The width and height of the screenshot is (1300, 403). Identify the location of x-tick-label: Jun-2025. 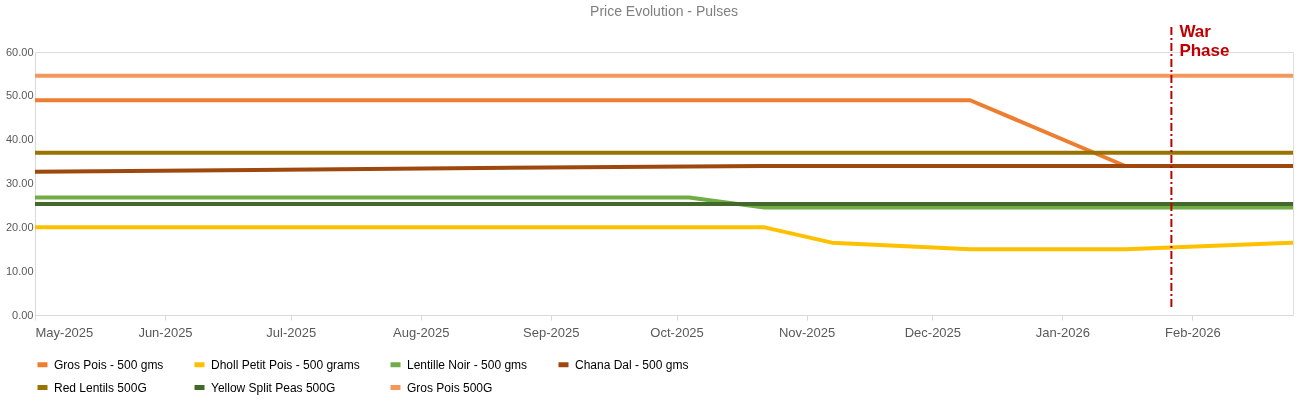
(165, 332).